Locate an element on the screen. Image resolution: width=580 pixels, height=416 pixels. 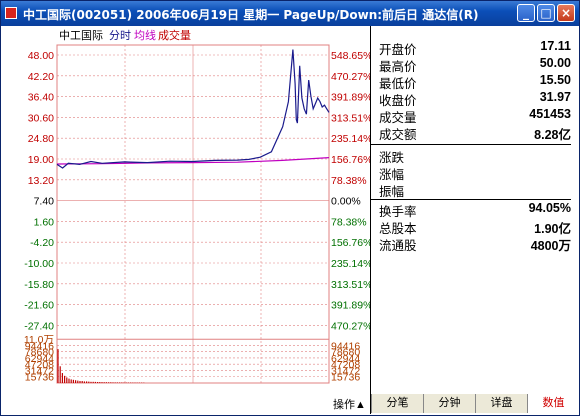
turnover-row: 换手率 94.05% is located at coordinates (475, 210).